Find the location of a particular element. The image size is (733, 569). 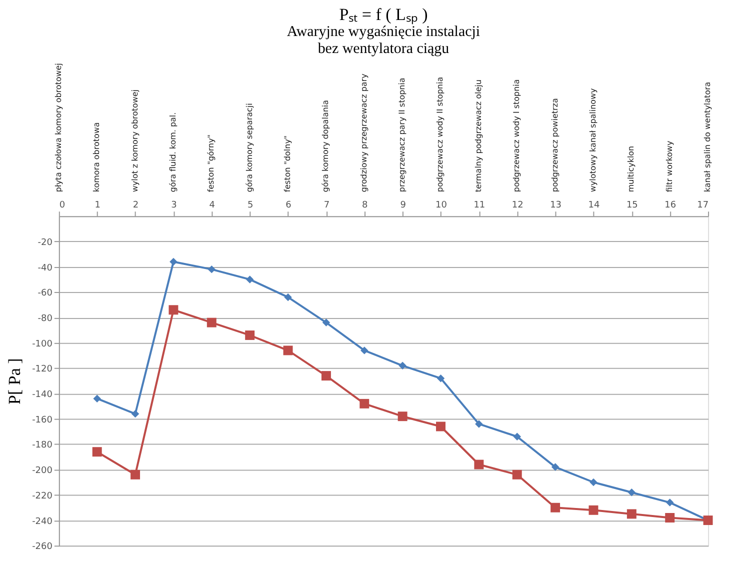

text: wylot z komory obrotowej is located at coordinates (135, 141).